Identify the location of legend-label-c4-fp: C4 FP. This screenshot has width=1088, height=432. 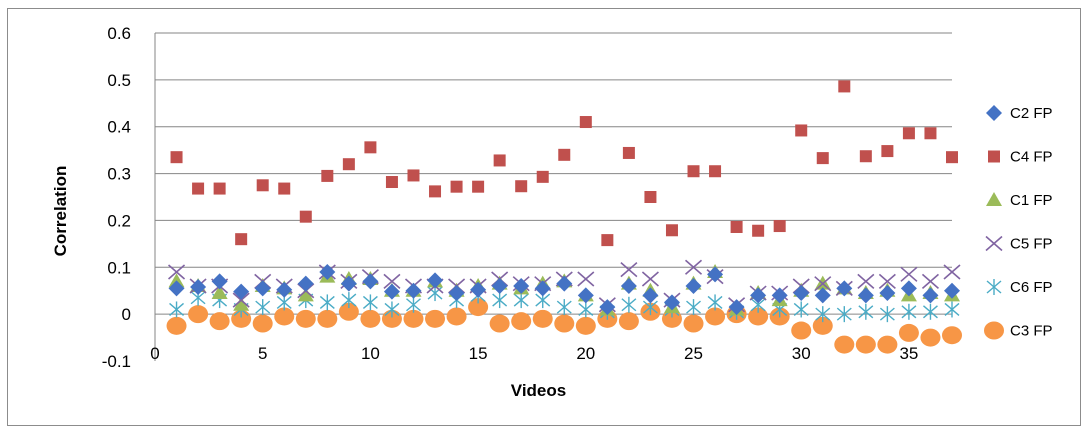
(1031, 157).